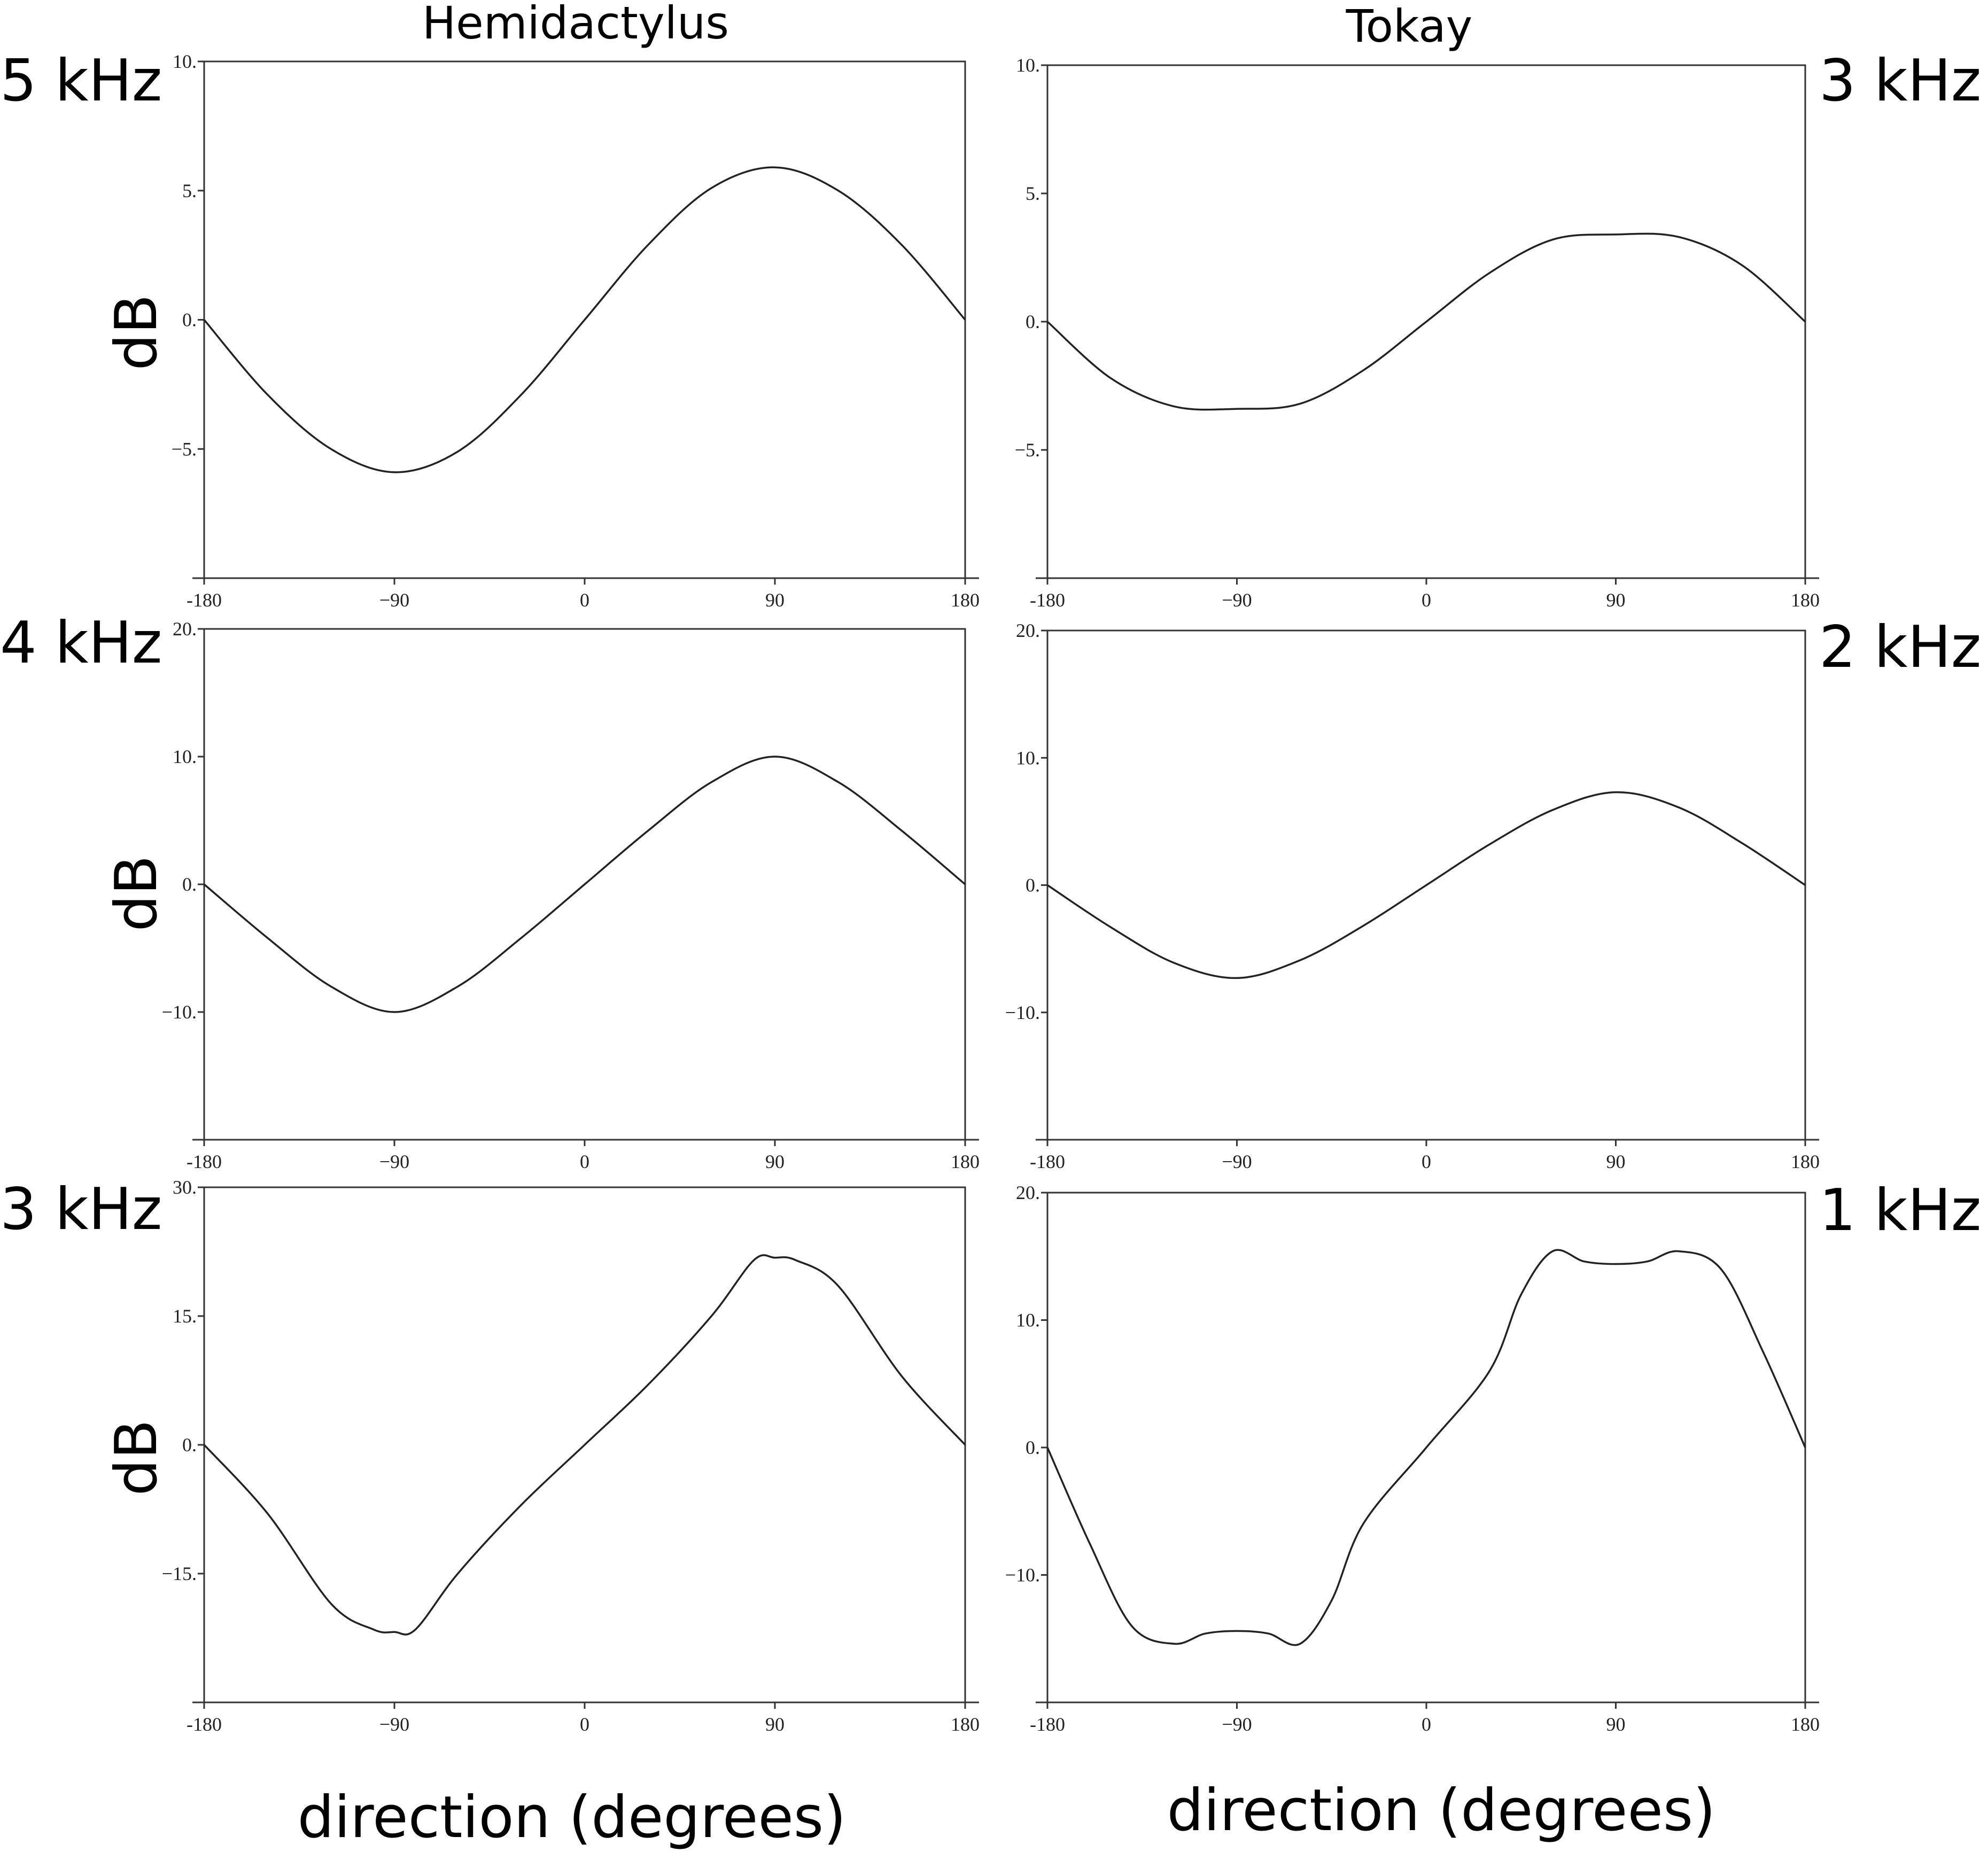  I want to click on y-axis-label-row2: dB, so click(136, 893).